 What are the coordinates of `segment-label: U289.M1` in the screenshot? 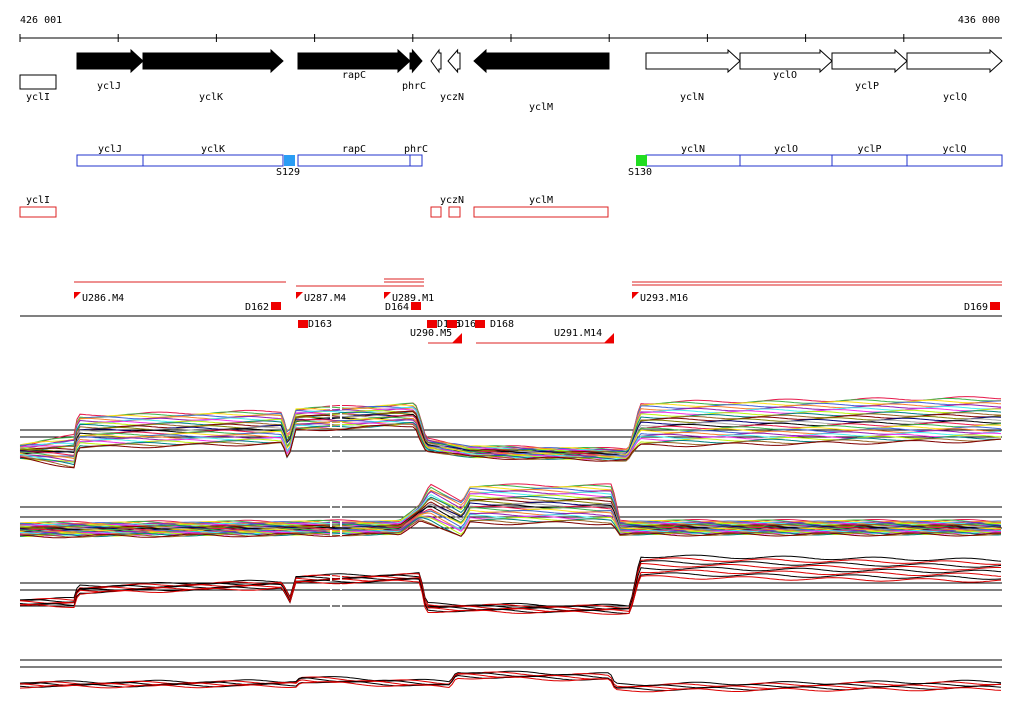 It's located at (413, 298).